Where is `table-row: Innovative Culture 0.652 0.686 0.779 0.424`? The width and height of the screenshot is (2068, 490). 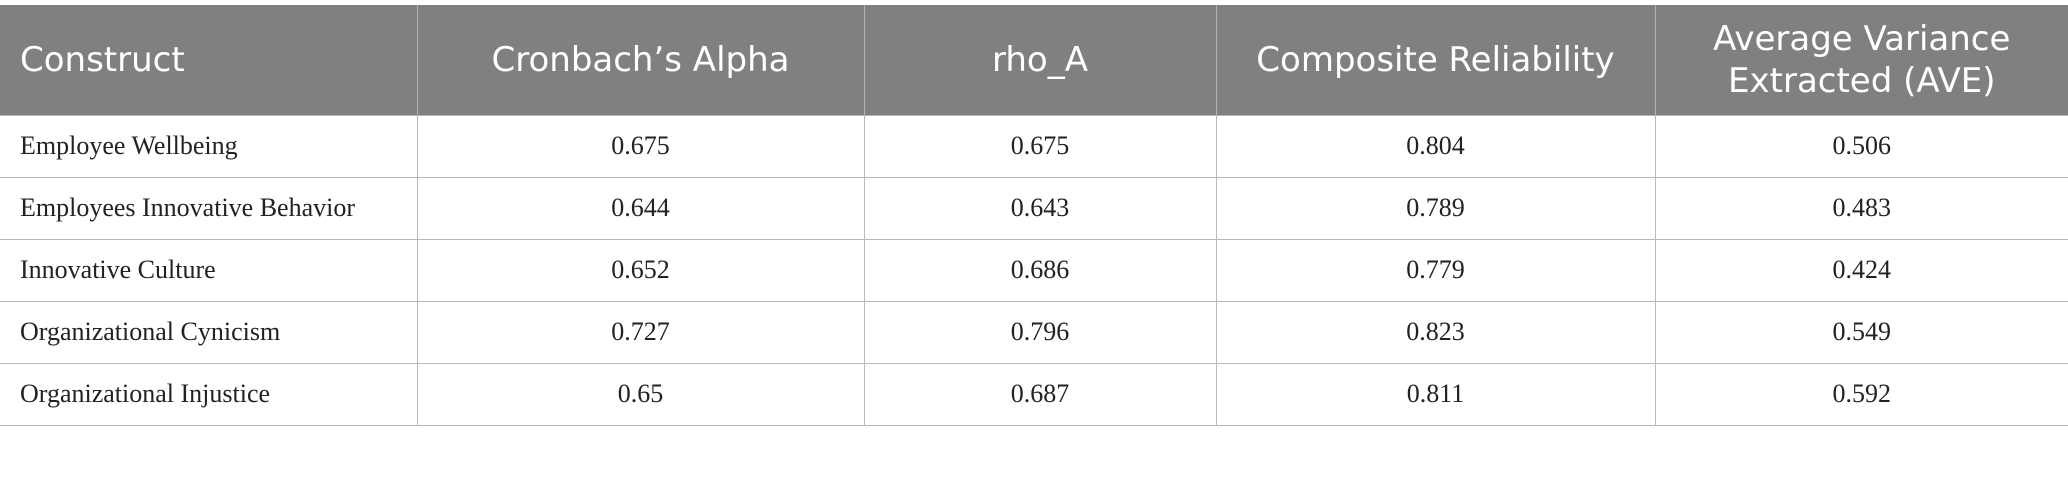 table-row: Innovative Culture 0.652 0.686 0.779 0.424 is located at coordinates (1034, 270).